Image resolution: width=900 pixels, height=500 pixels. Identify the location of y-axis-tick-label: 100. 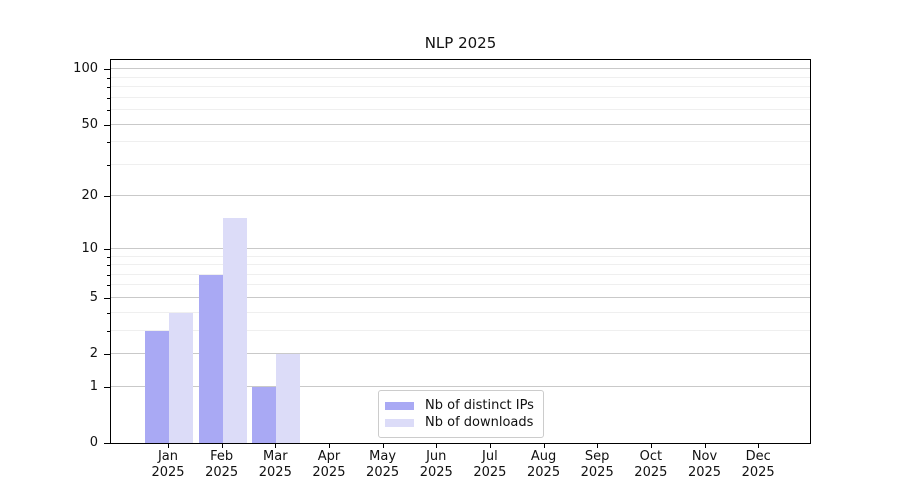
(85, 69).